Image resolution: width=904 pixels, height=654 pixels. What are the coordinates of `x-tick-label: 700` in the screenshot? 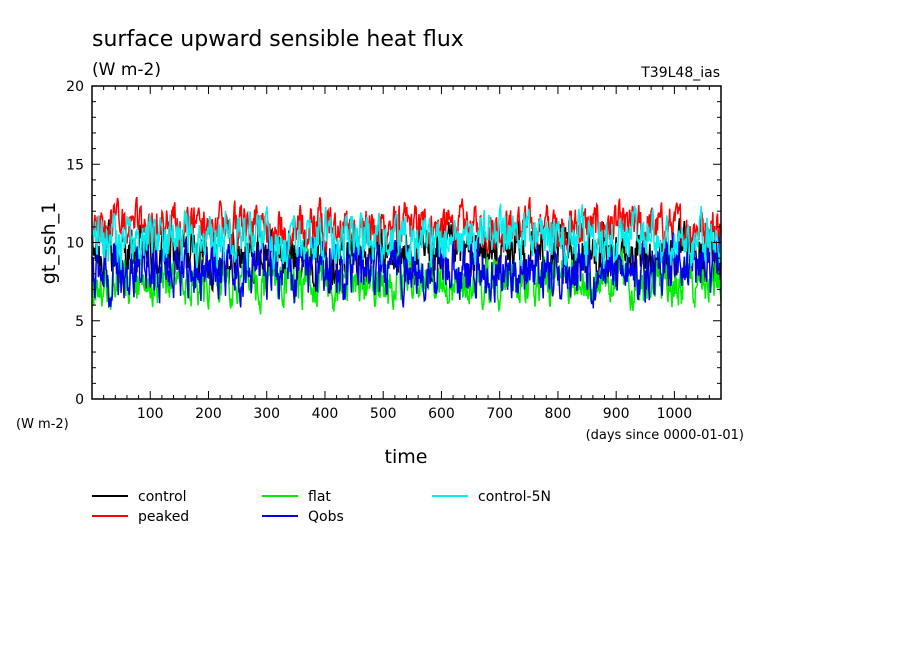 It's located at (499, 414).